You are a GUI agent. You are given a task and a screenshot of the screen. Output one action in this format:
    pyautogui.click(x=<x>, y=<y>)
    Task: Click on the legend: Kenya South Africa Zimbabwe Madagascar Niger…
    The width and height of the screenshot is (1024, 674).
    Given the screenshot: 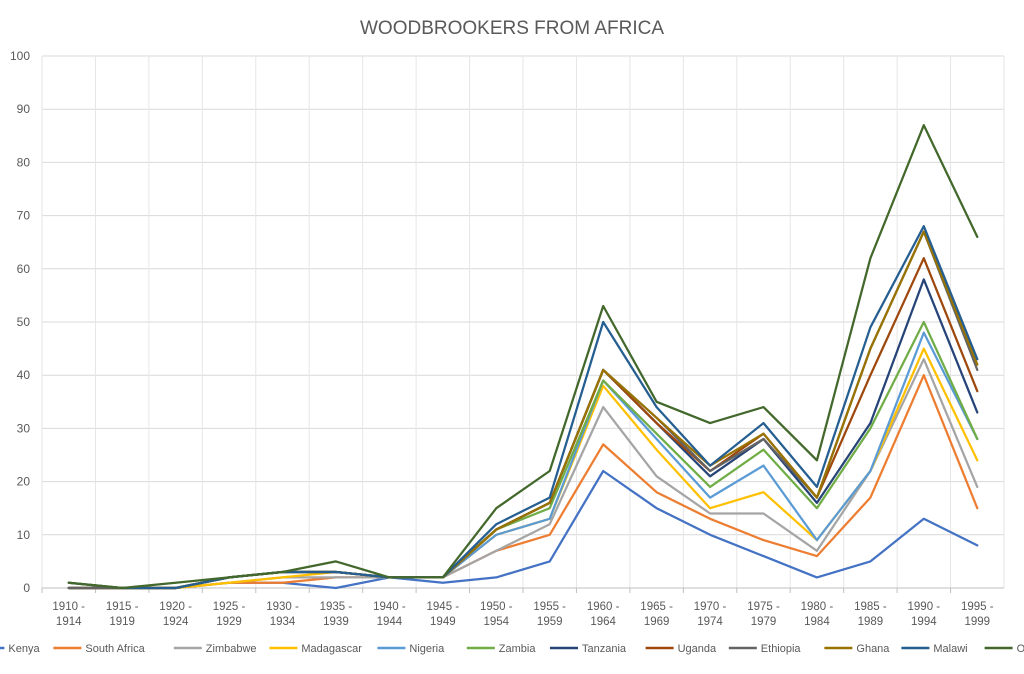 What is the action you would take?
    pyautogui.click(x=512, y=649)
    